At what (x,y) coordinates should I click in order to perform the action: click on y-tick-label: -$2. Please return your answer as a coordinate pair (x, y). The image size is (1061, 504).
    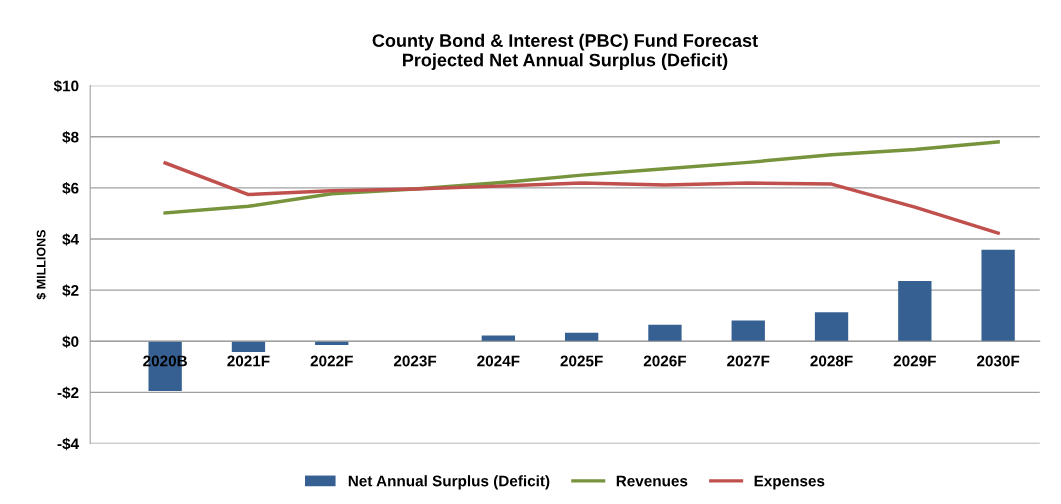
    Looking at the image, I should click on (68, 393).